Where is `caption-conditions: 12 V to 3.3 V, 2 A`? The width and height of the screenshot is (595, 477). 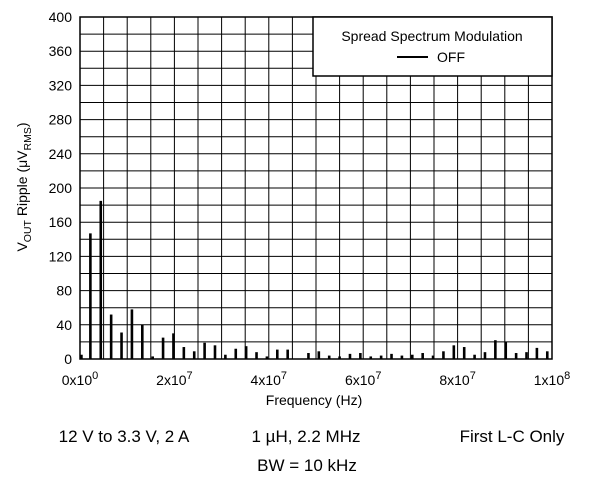 caption-conditions: 12 V to 3.3 V, 2 A is located at coordinates (124, 436).